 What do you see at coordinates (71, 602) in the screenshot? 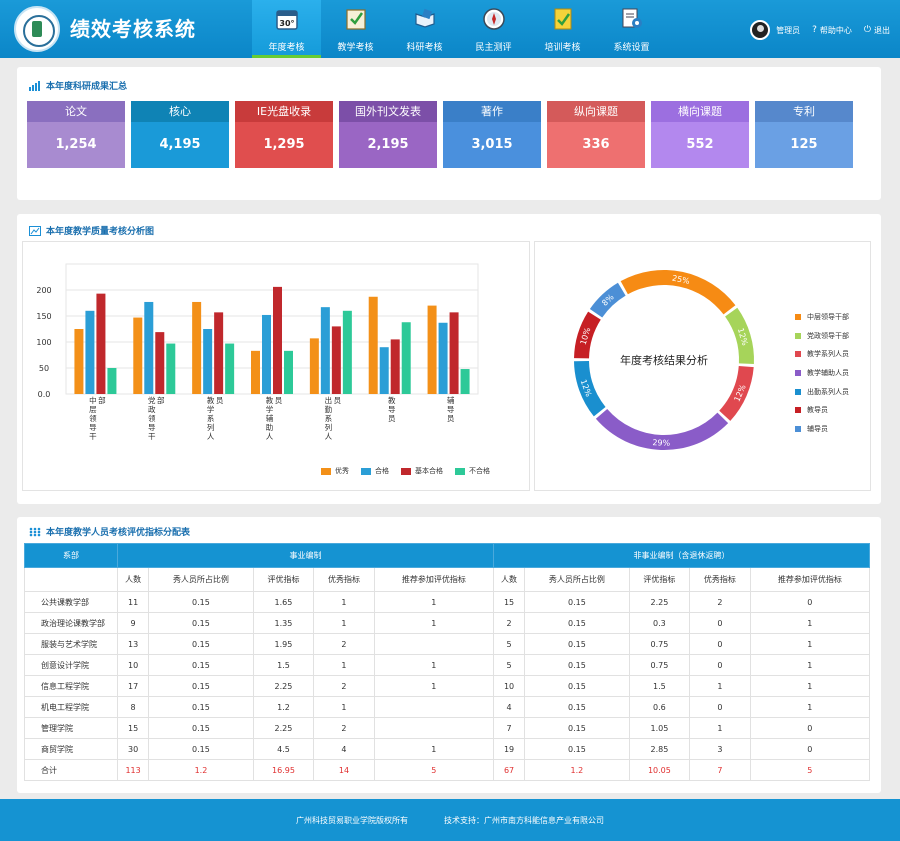
I see `dept-cell: 公共课教学部` at bounding box center [71, 602].